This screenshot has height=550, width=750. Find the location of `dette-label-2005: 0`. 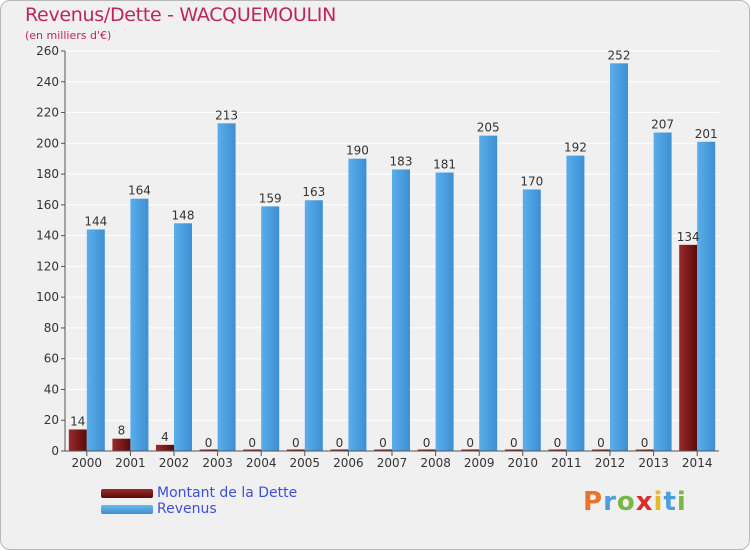

dette-label-2005: 0 is located at coordinates (296, 443).